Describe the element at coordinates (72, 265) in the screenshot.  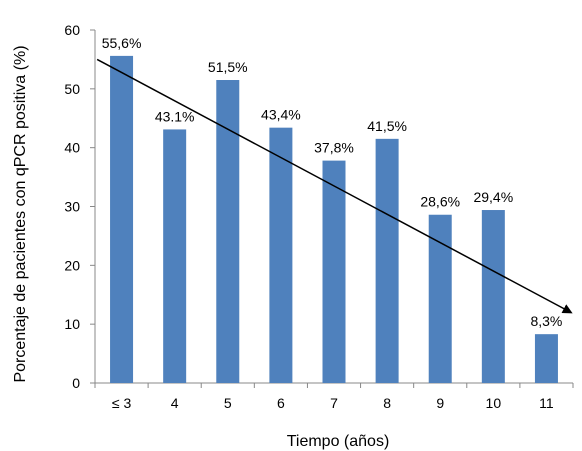
I see `y-tick-label: 20` at that location.